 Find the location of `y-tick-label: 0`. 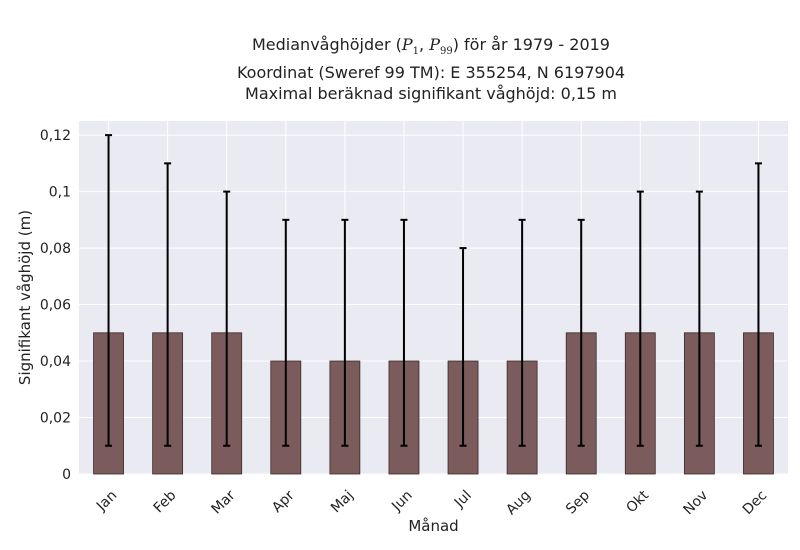

y-tick-label: 0 is located at coordinates (66, 475).